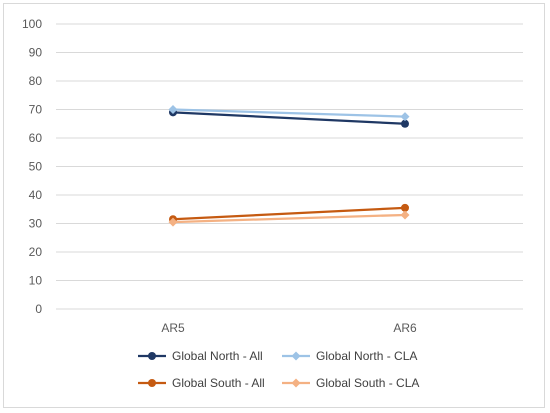  I want to click on series-layer, so click(289, 166).